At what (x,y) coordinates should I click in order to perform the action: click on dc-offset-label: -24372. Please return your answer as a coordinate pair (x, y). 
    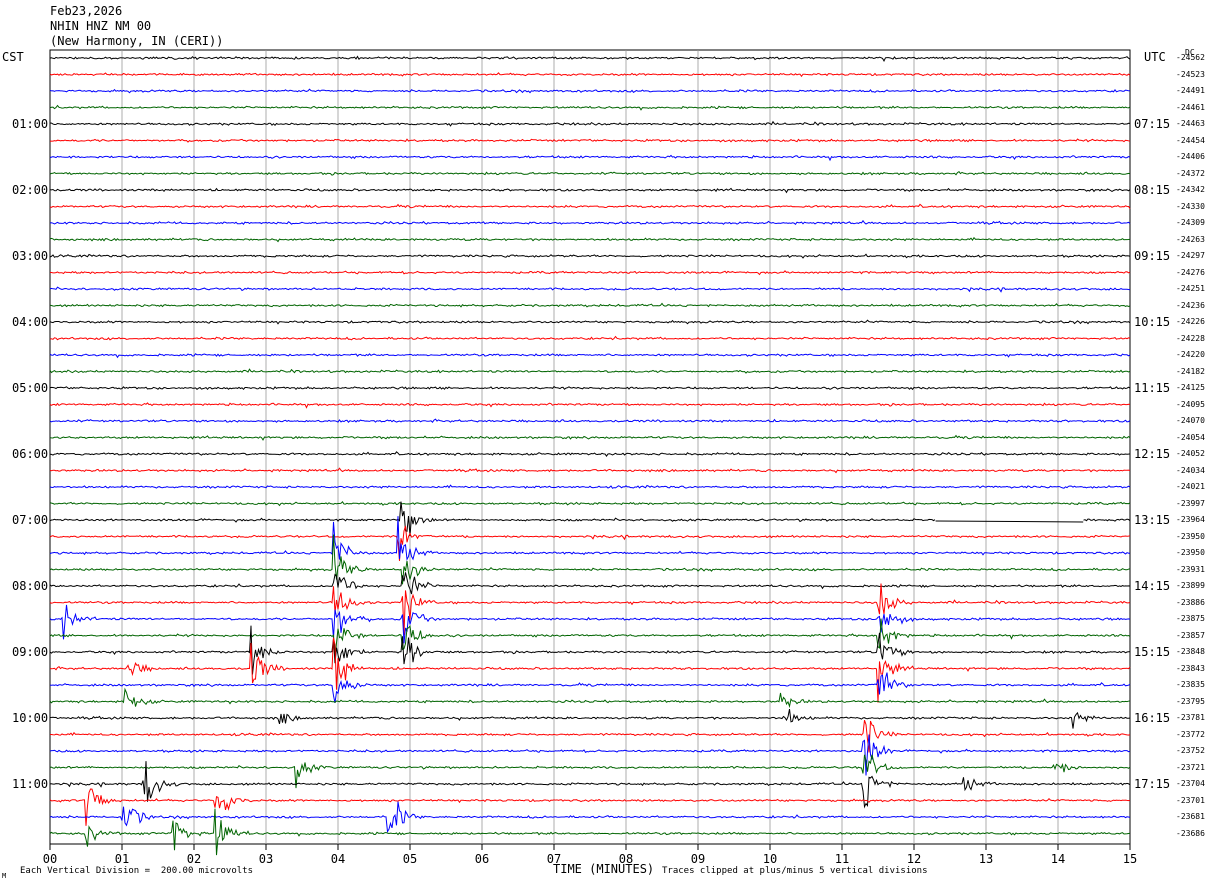
    Looking at the image, I should click on (1190, 173).